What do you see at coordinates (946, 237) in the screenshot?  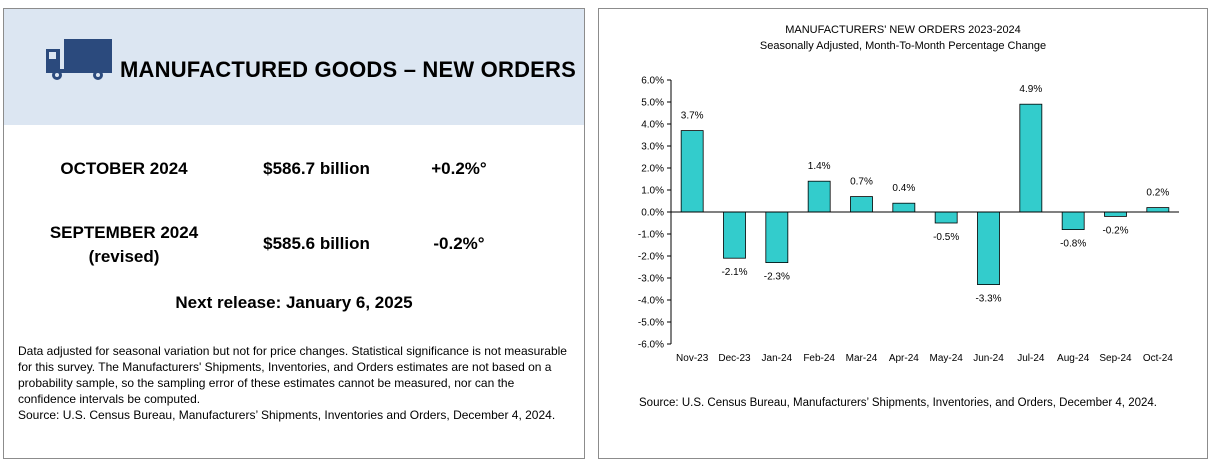 I see `data-label: -0.5%` at bounding box center [946, 237].